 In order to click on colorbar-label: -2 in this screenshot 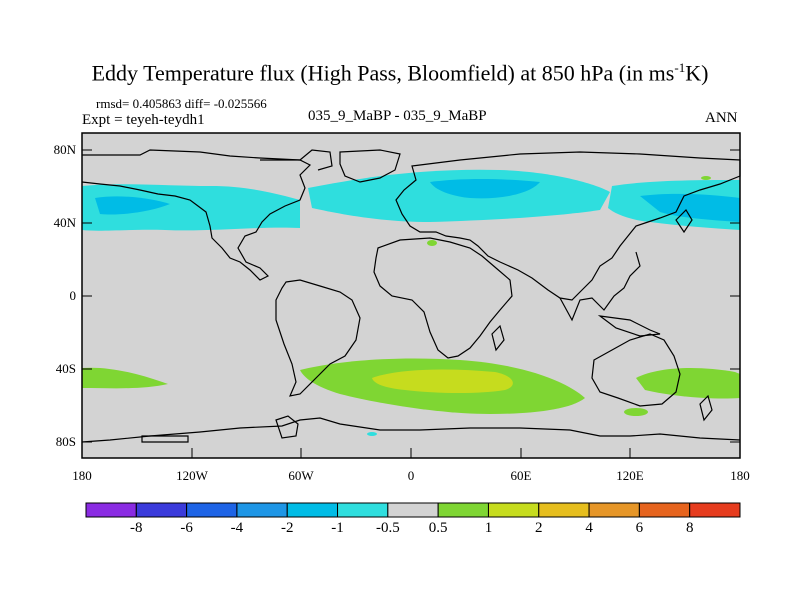, I will do `click(287, 528)`.